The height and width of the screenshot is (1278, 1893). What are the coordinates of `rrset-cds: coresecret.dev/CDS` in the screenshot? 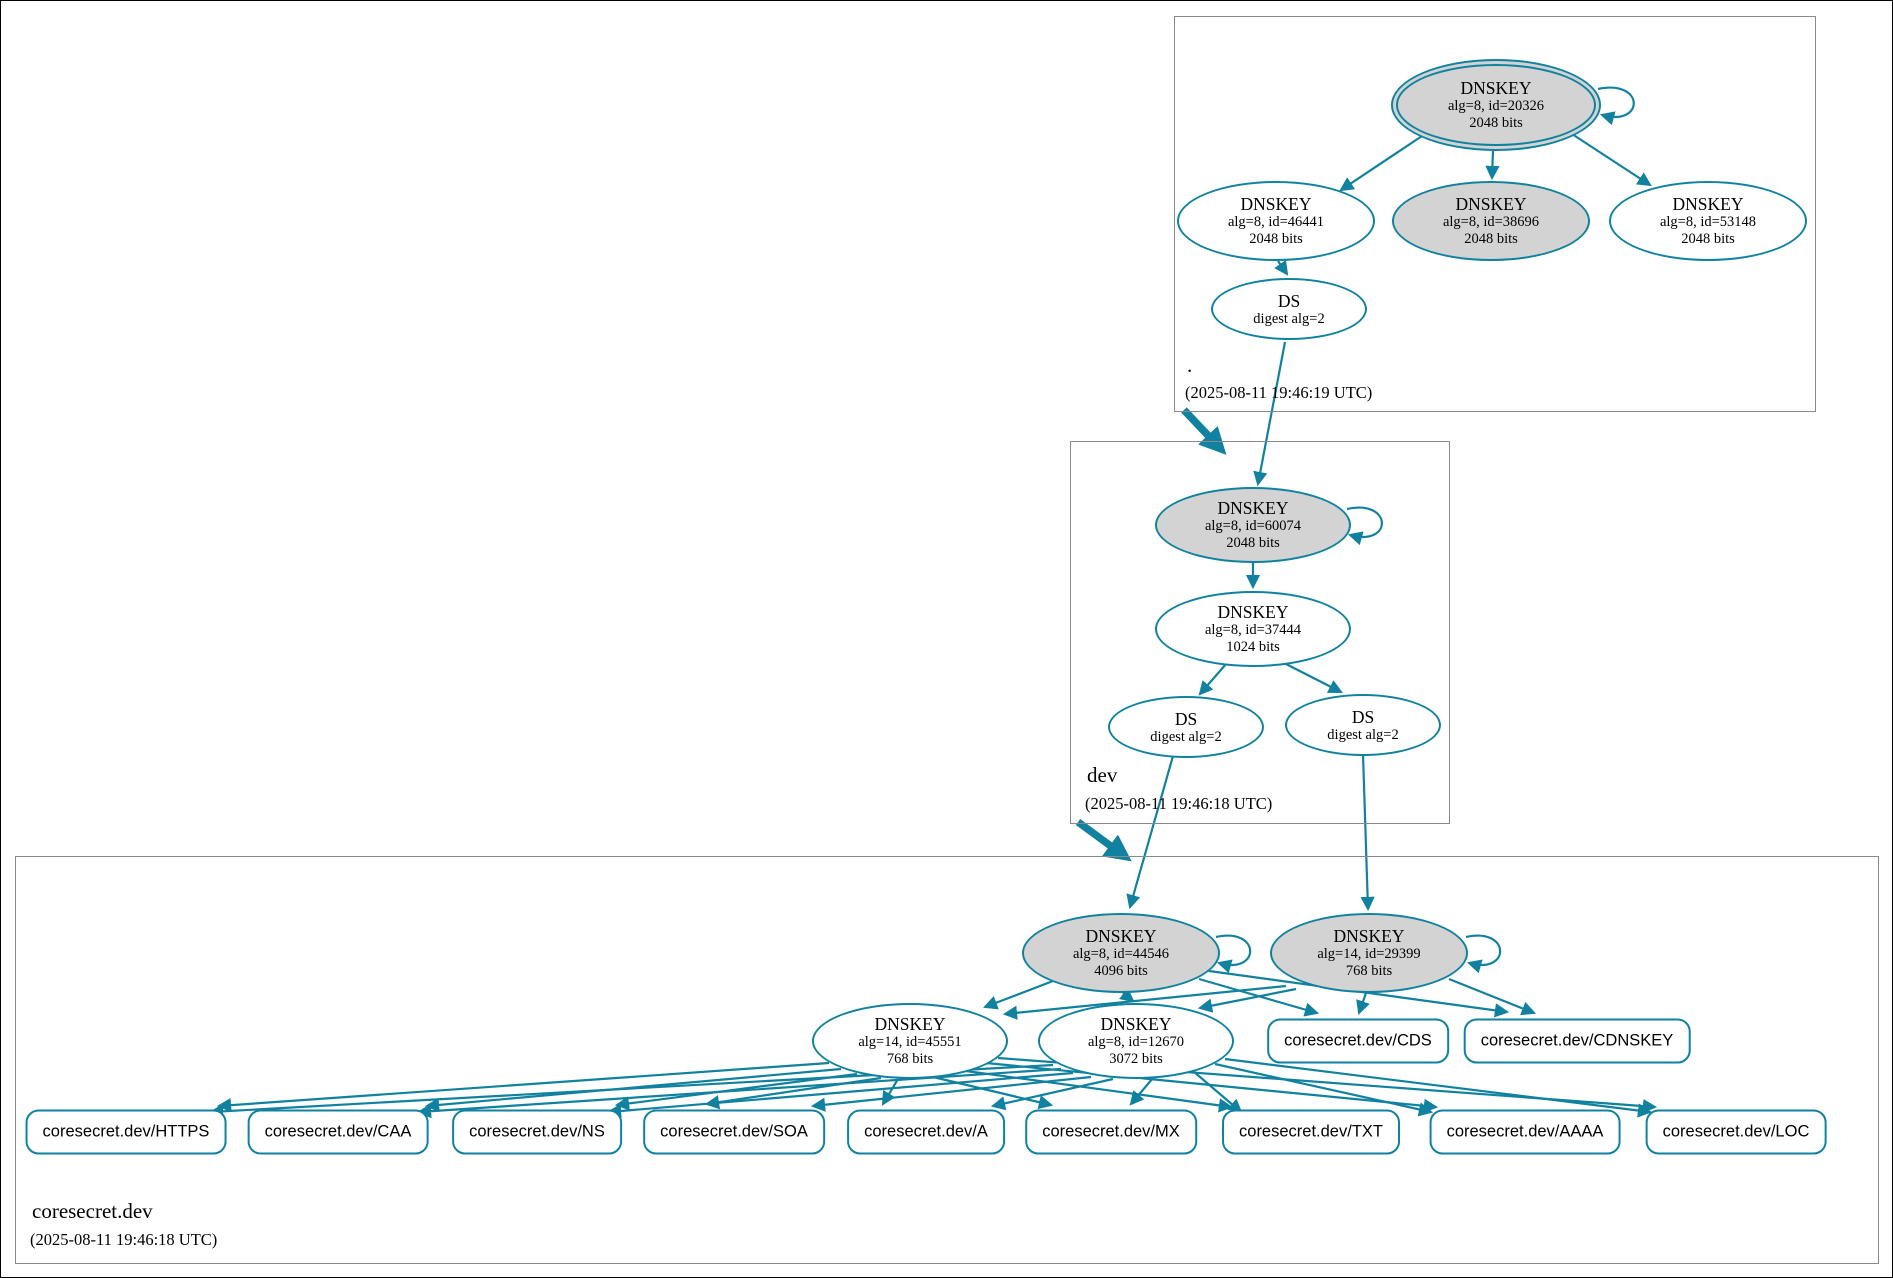 It's located at (1358, 1041).